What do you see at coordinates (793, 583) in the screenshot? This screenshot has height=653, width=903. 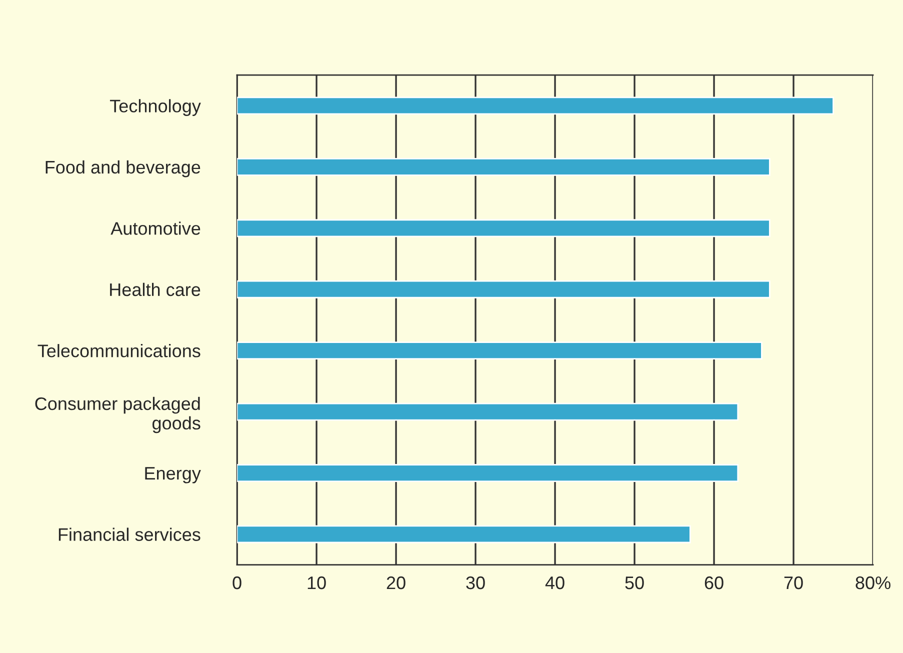 I see `x-tick-label: 70` at bounding box center [793, 583].